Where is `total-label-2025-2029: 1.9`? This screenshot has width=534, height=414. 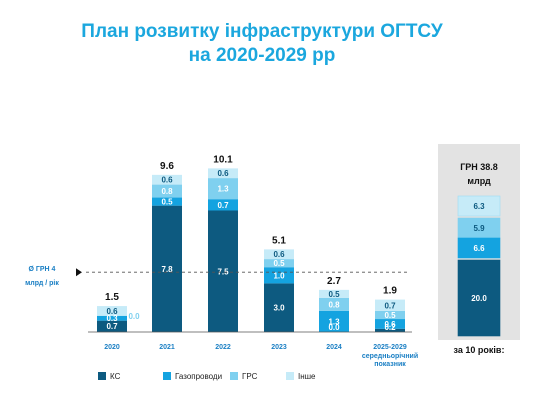
total-label-2025-2029: 1.9 is located at coordinates (390, 291).